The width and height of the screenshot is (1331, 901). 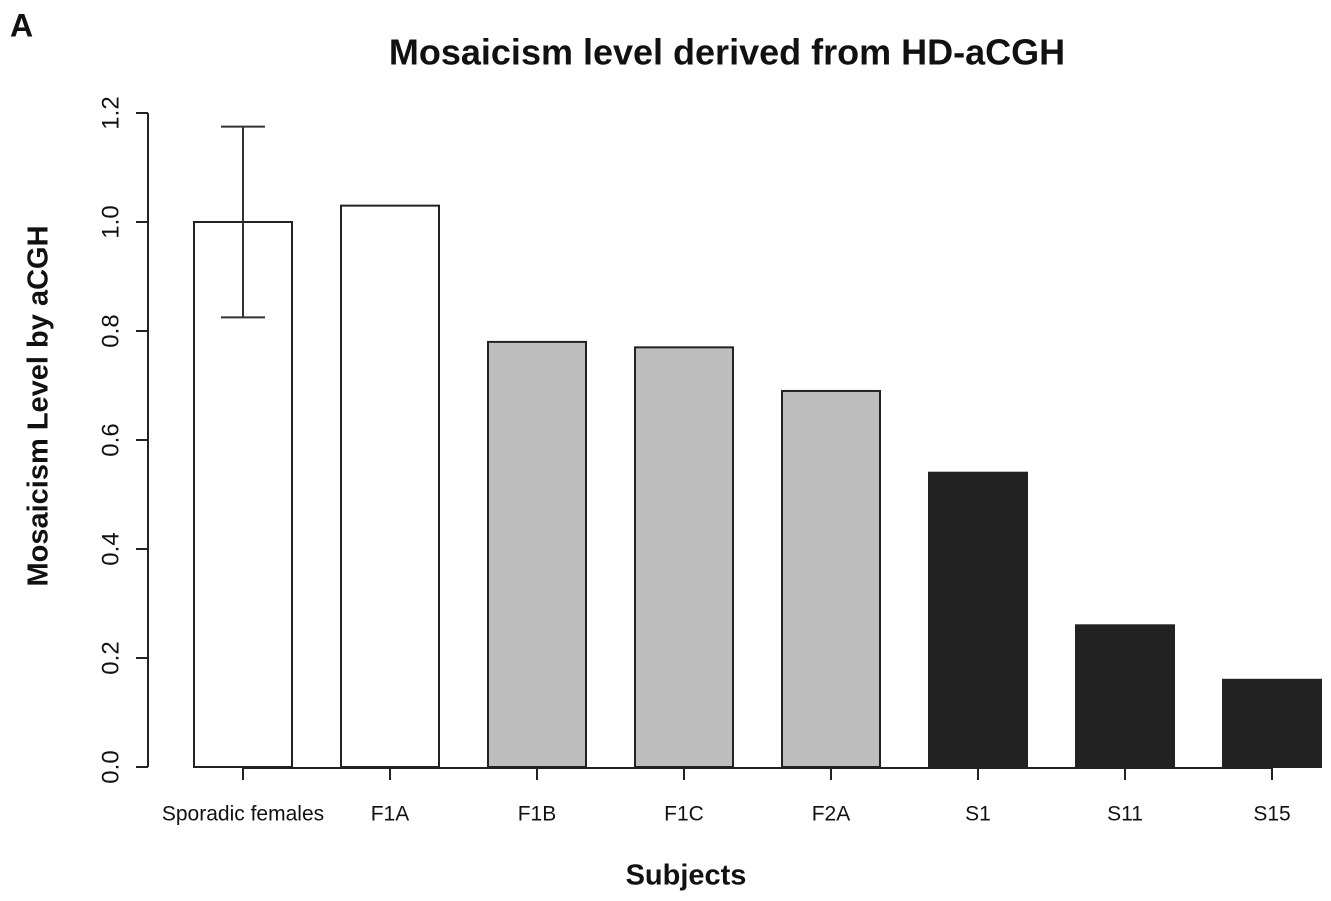 What do you see at coordinates (727, 52) in the screenshot?
I see `chart-title: Mosaicism level derived from HD-aCGH` at bounding box center [727, 52].